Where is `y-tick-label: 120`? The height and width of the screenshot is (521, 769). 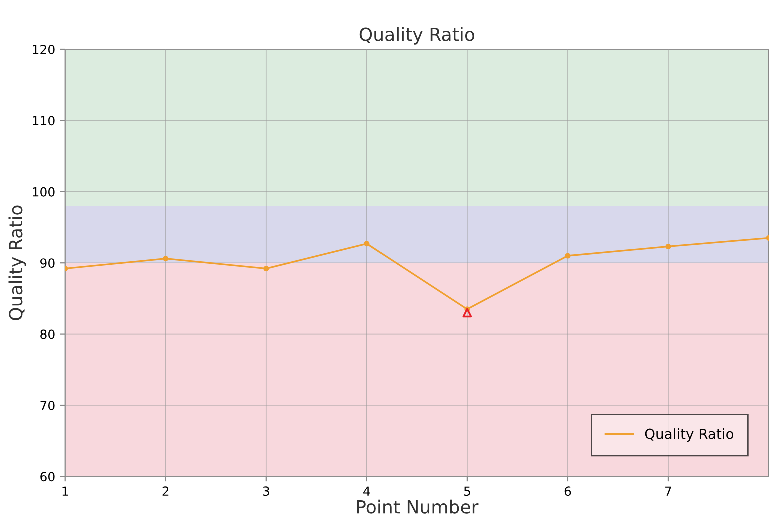
y-tick-label: 120 is located at coordinates (44, 49).